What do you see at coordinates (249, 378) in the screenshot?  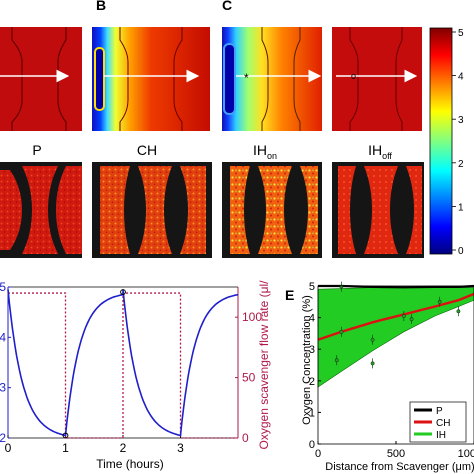 I see `plot-d-right-tick-label: 50` at bounding box center [249, 378].